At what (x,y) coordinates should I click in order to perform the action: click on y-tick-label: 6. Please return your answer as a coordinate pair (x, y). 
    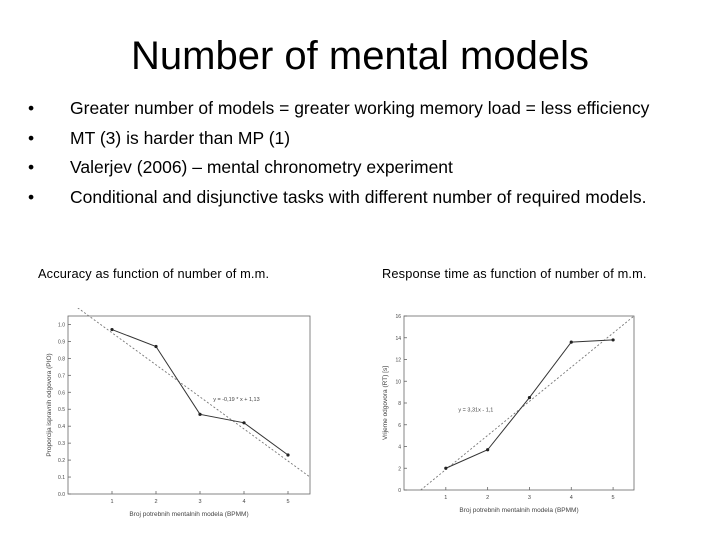
    Looking at the image, I should click on (399, 426).